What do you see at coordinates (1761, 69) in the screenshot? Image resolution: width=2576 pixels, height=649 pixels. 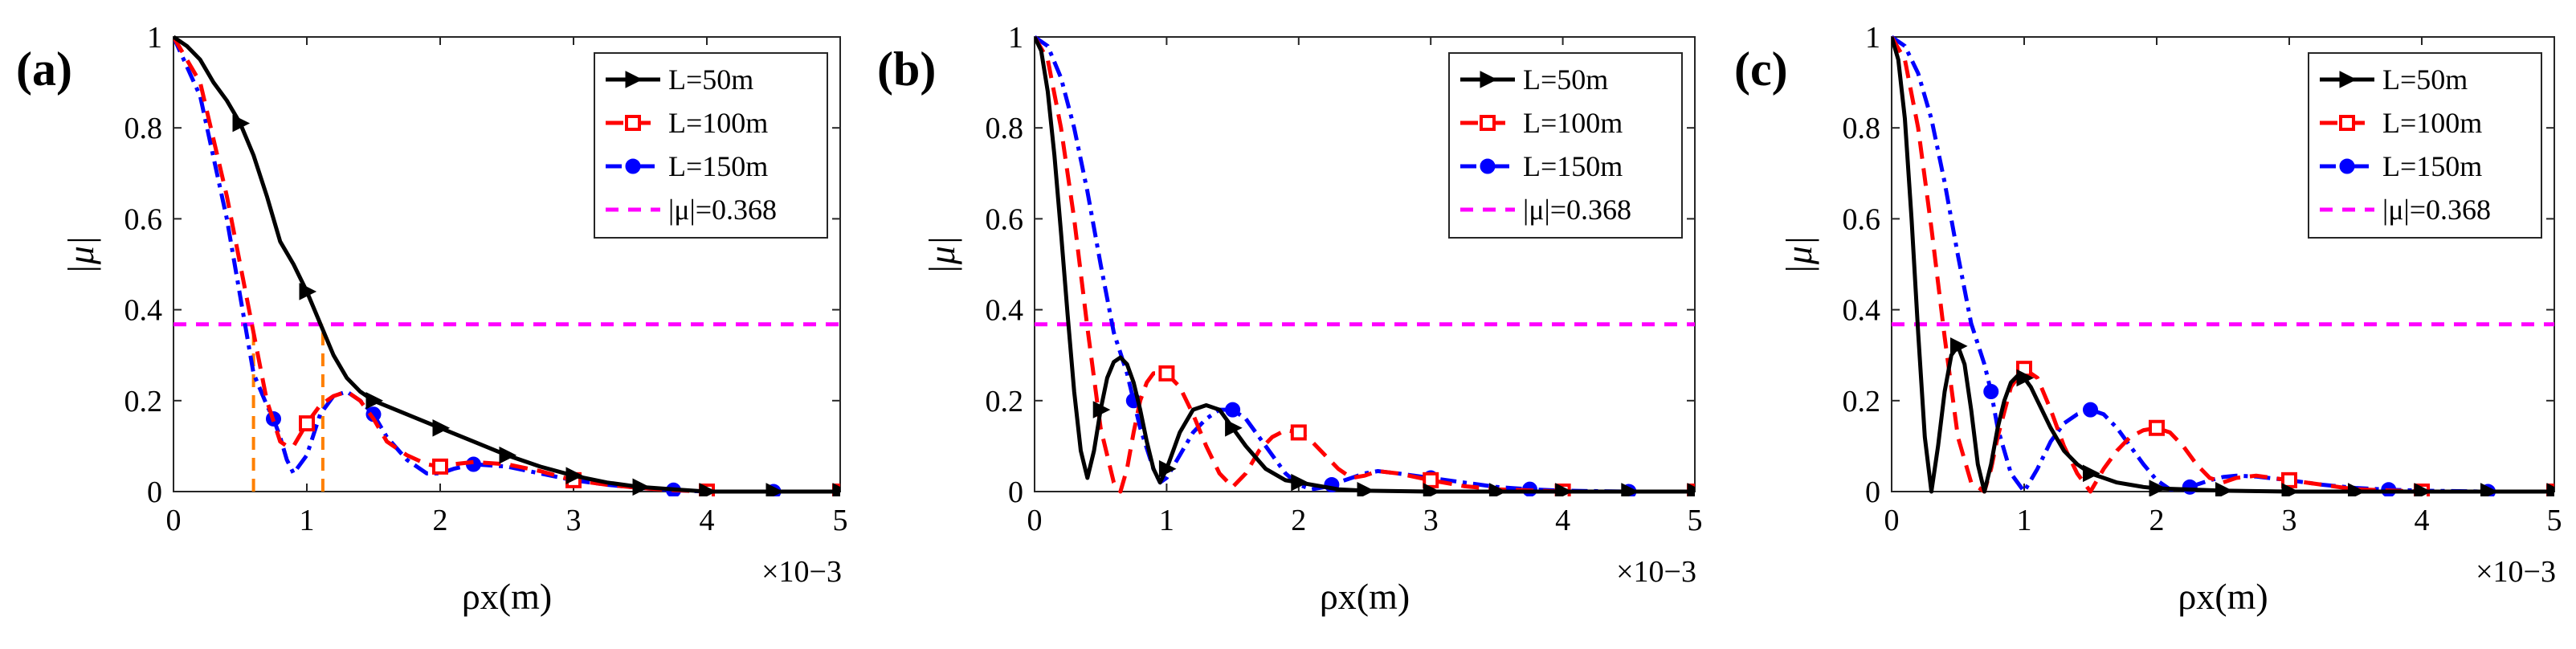 I see `panel-label: (c)` at bounding box center [1761, 69].